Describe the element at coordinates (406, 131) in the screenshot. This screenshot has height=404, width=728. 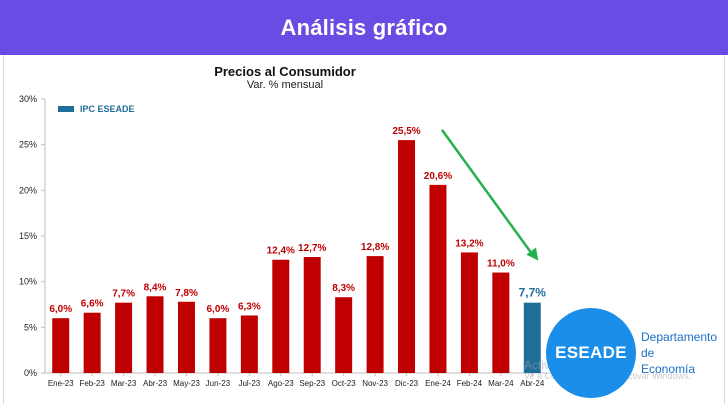
I see `data-label: 25,5%` at that location.